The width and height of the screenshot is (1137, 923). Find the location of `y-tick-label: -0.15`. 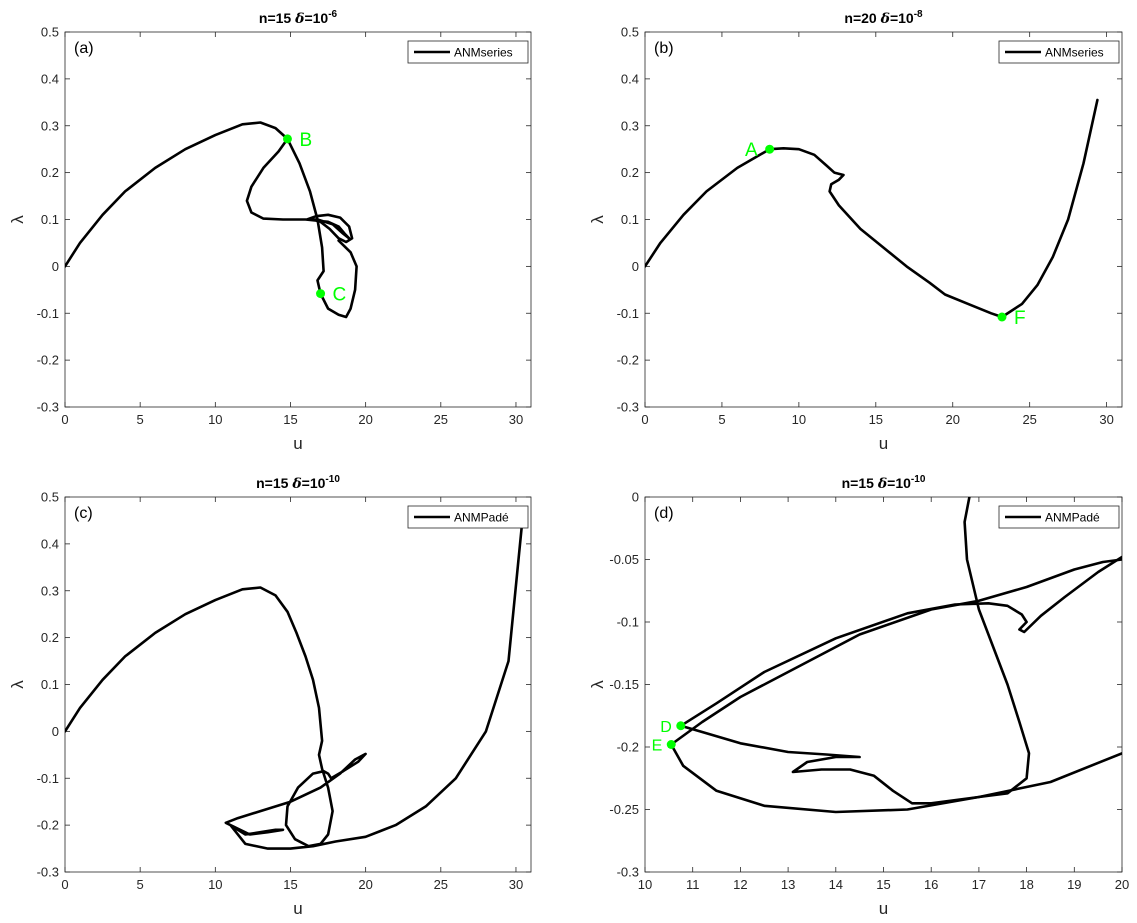

y-tick-label: -0.15 is located at coordinates (624, 684).